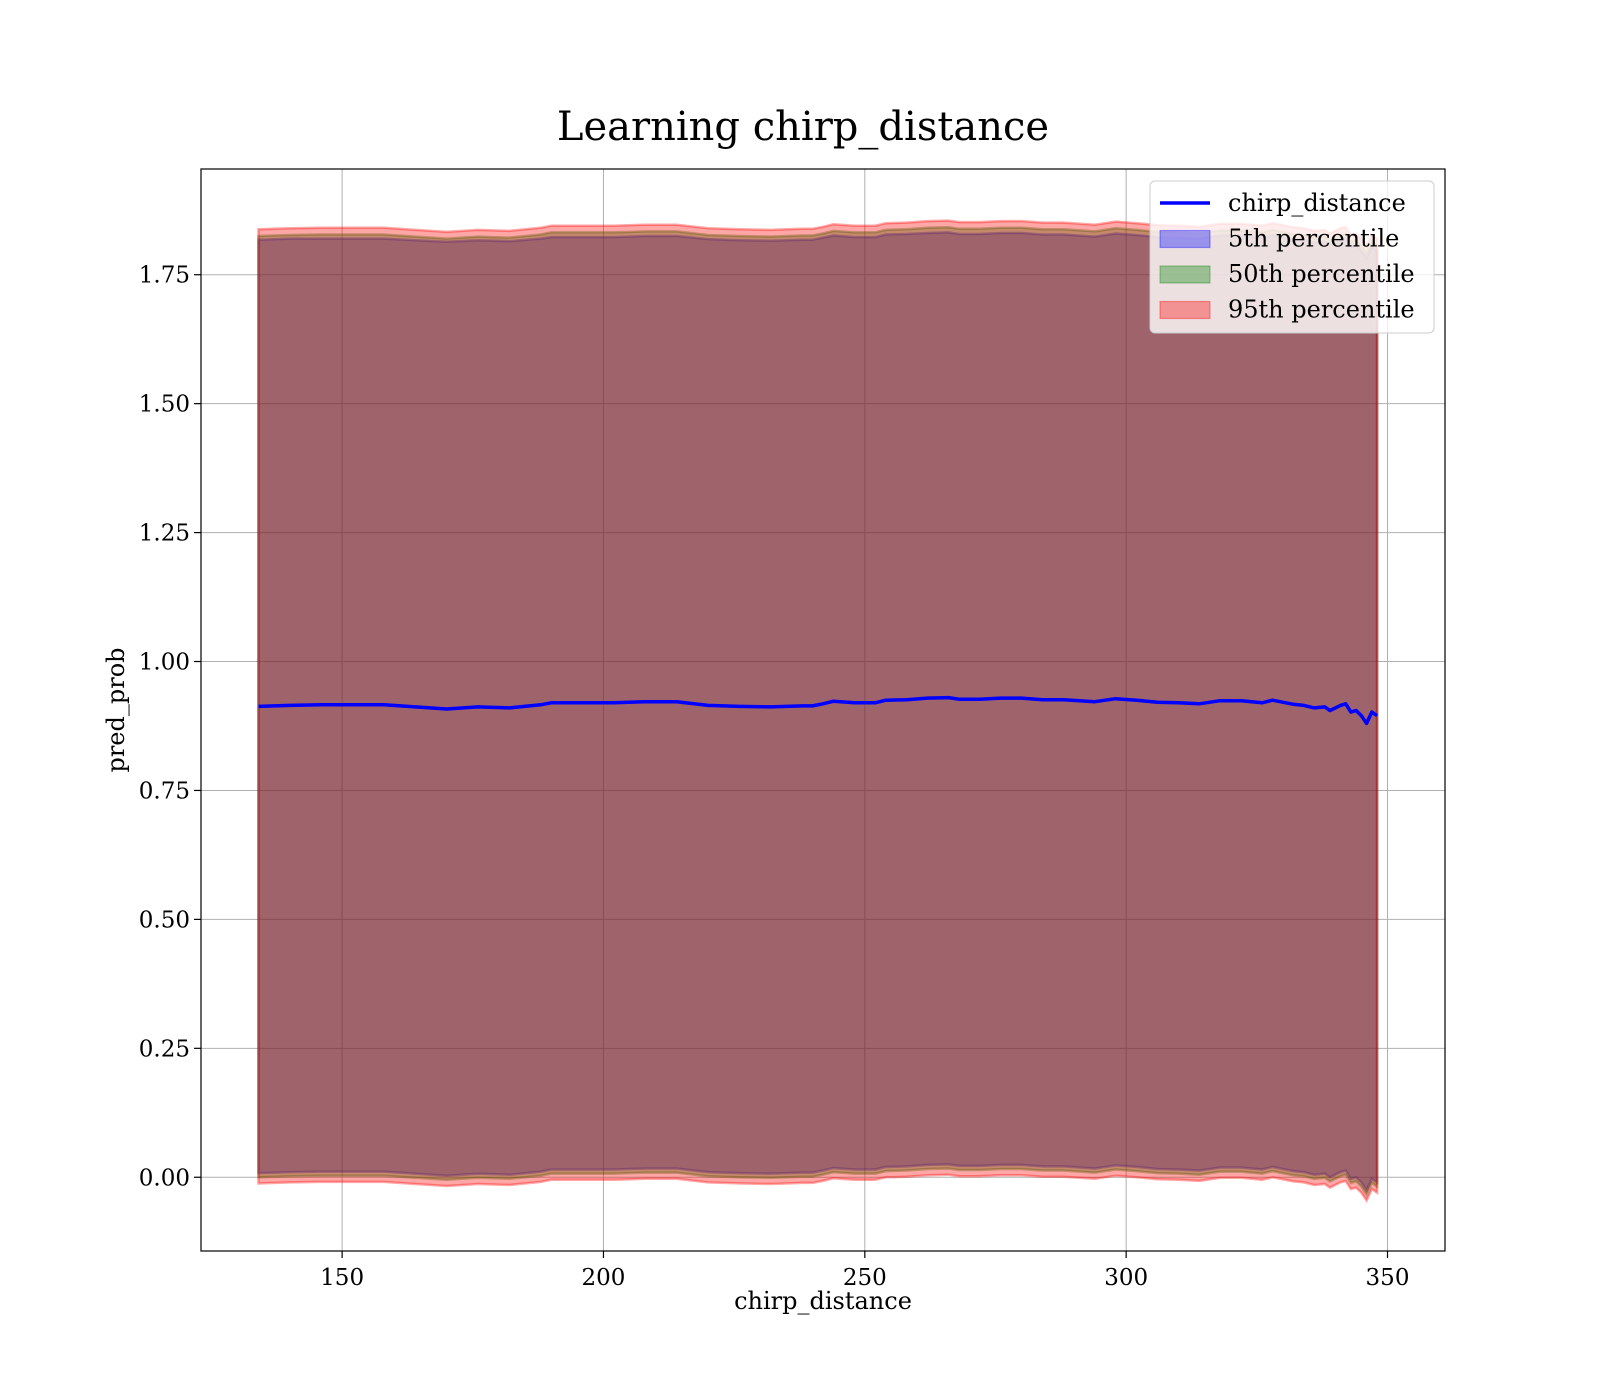 The width and height of the screenshot is (1600, 1400). I want to click on y-tick-label: 0.00, so click(164, 1178).